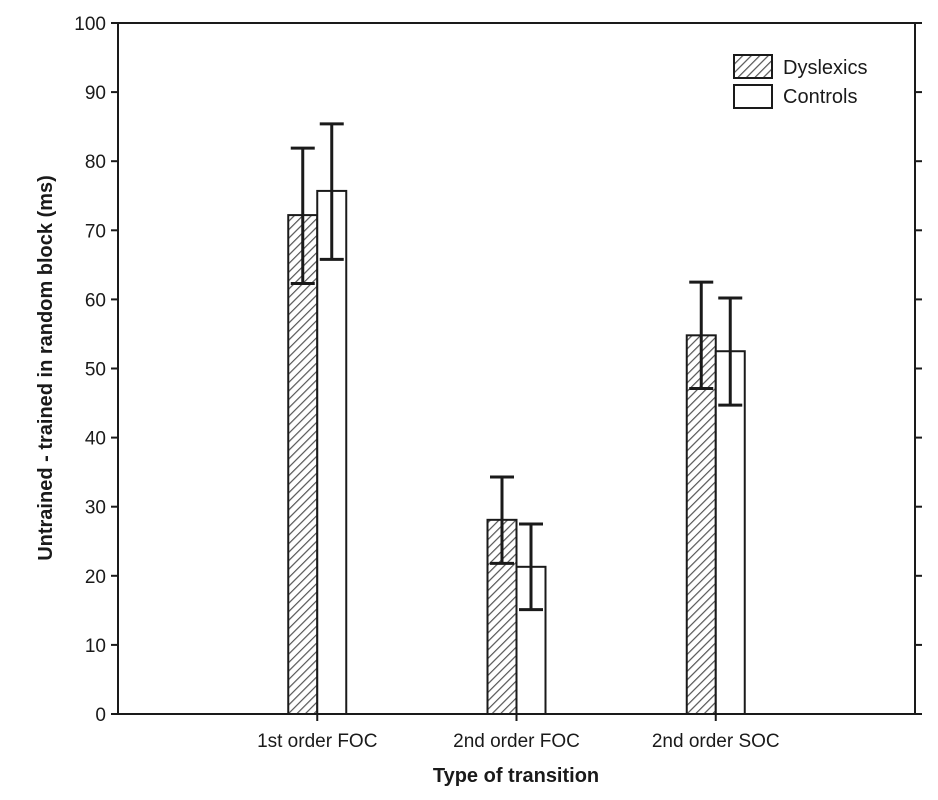  Describe the element at coordinates (90, 24) in the screenshot. I see `y-tick-label: 100` at that location.